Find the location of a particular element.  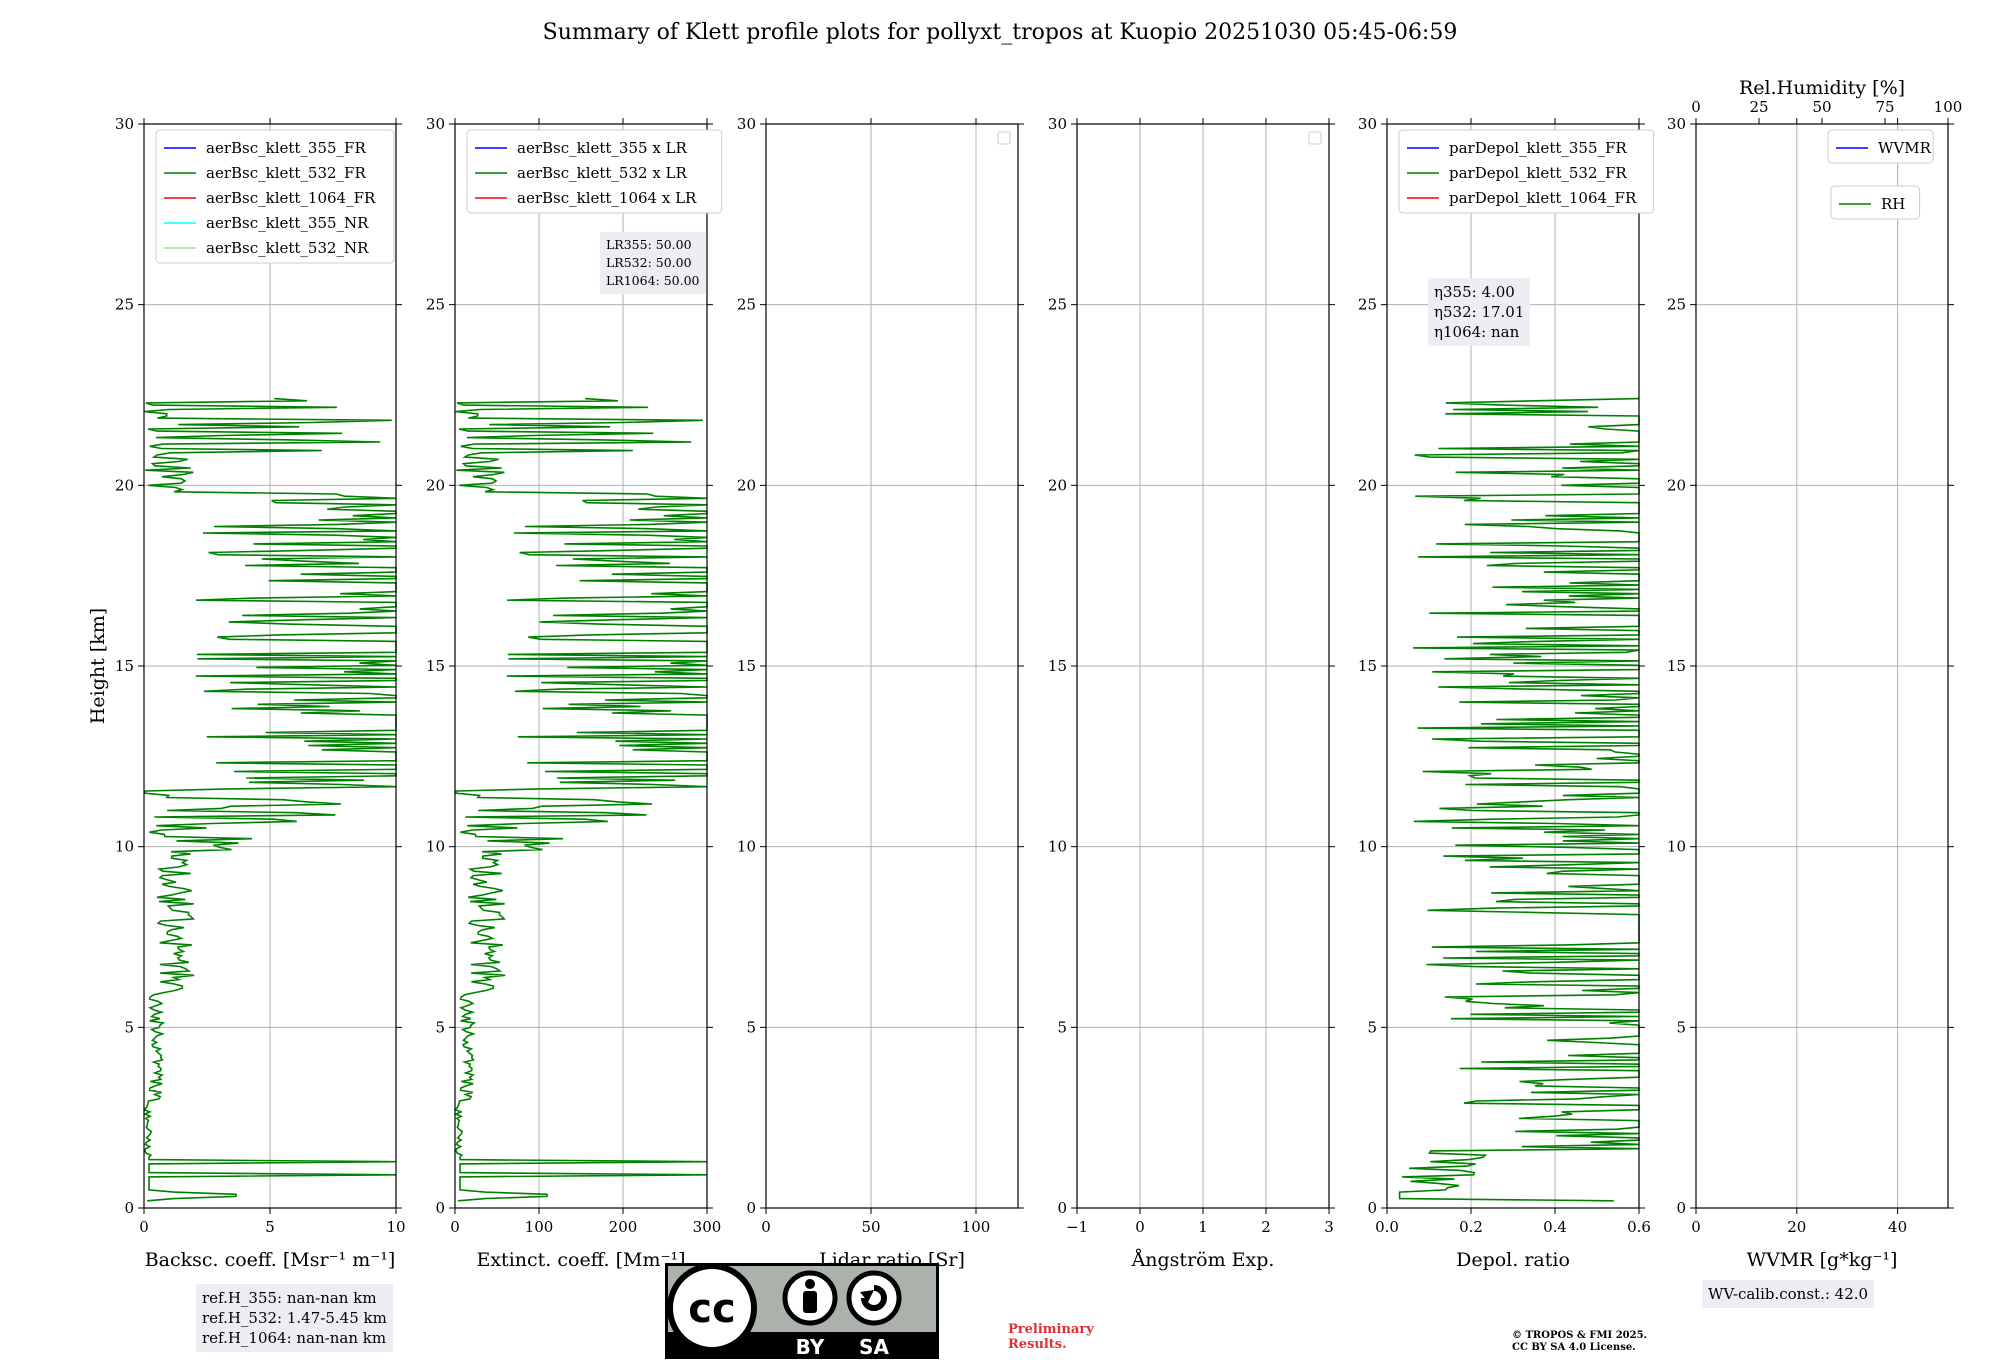

by-label: BY is located at coordinates (810, 1347).